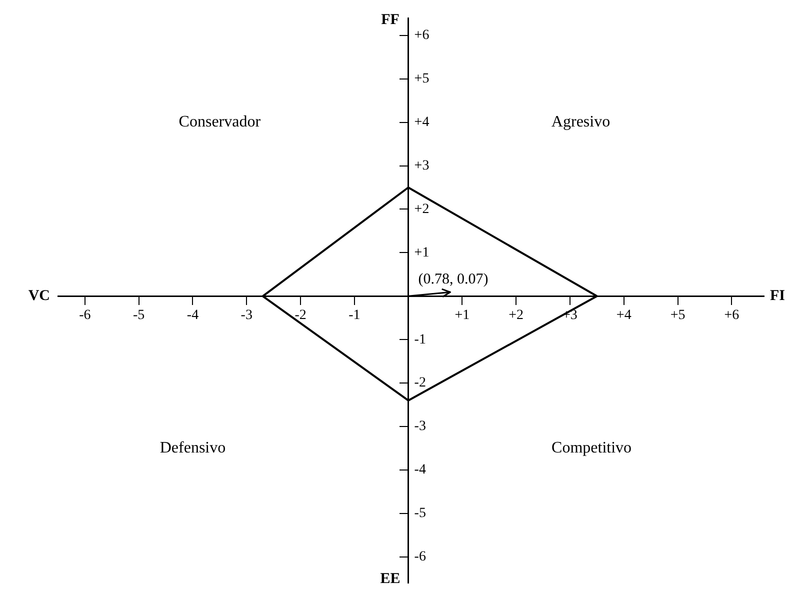  Describe the element at coordinates (39, 296) in the screenshot. I see `text: VC` at that location.